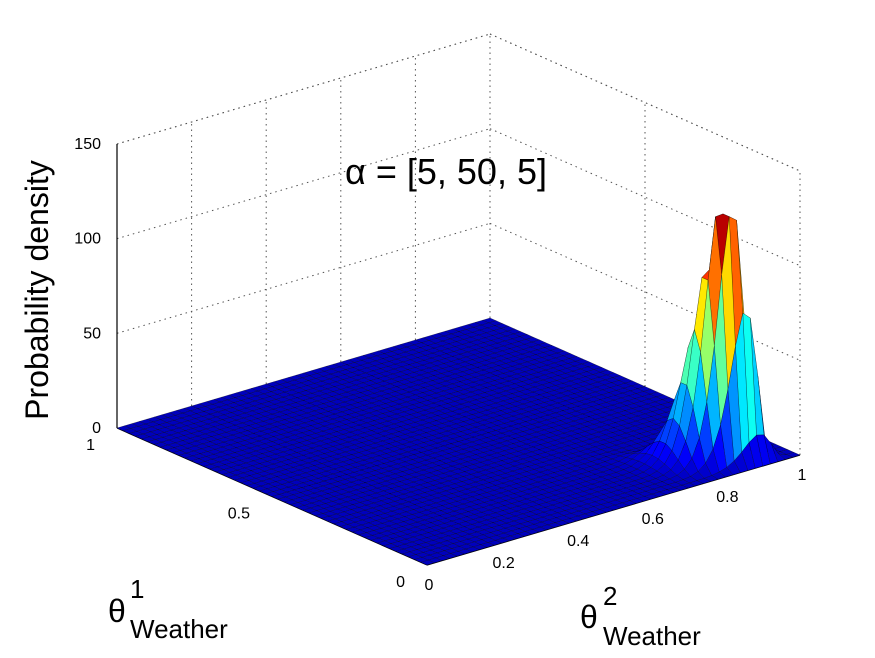 This screenshot has height=658, width=875. Describe the element at coordinates (428, 562) in the screenshot. I see `surface-cell` at that location.